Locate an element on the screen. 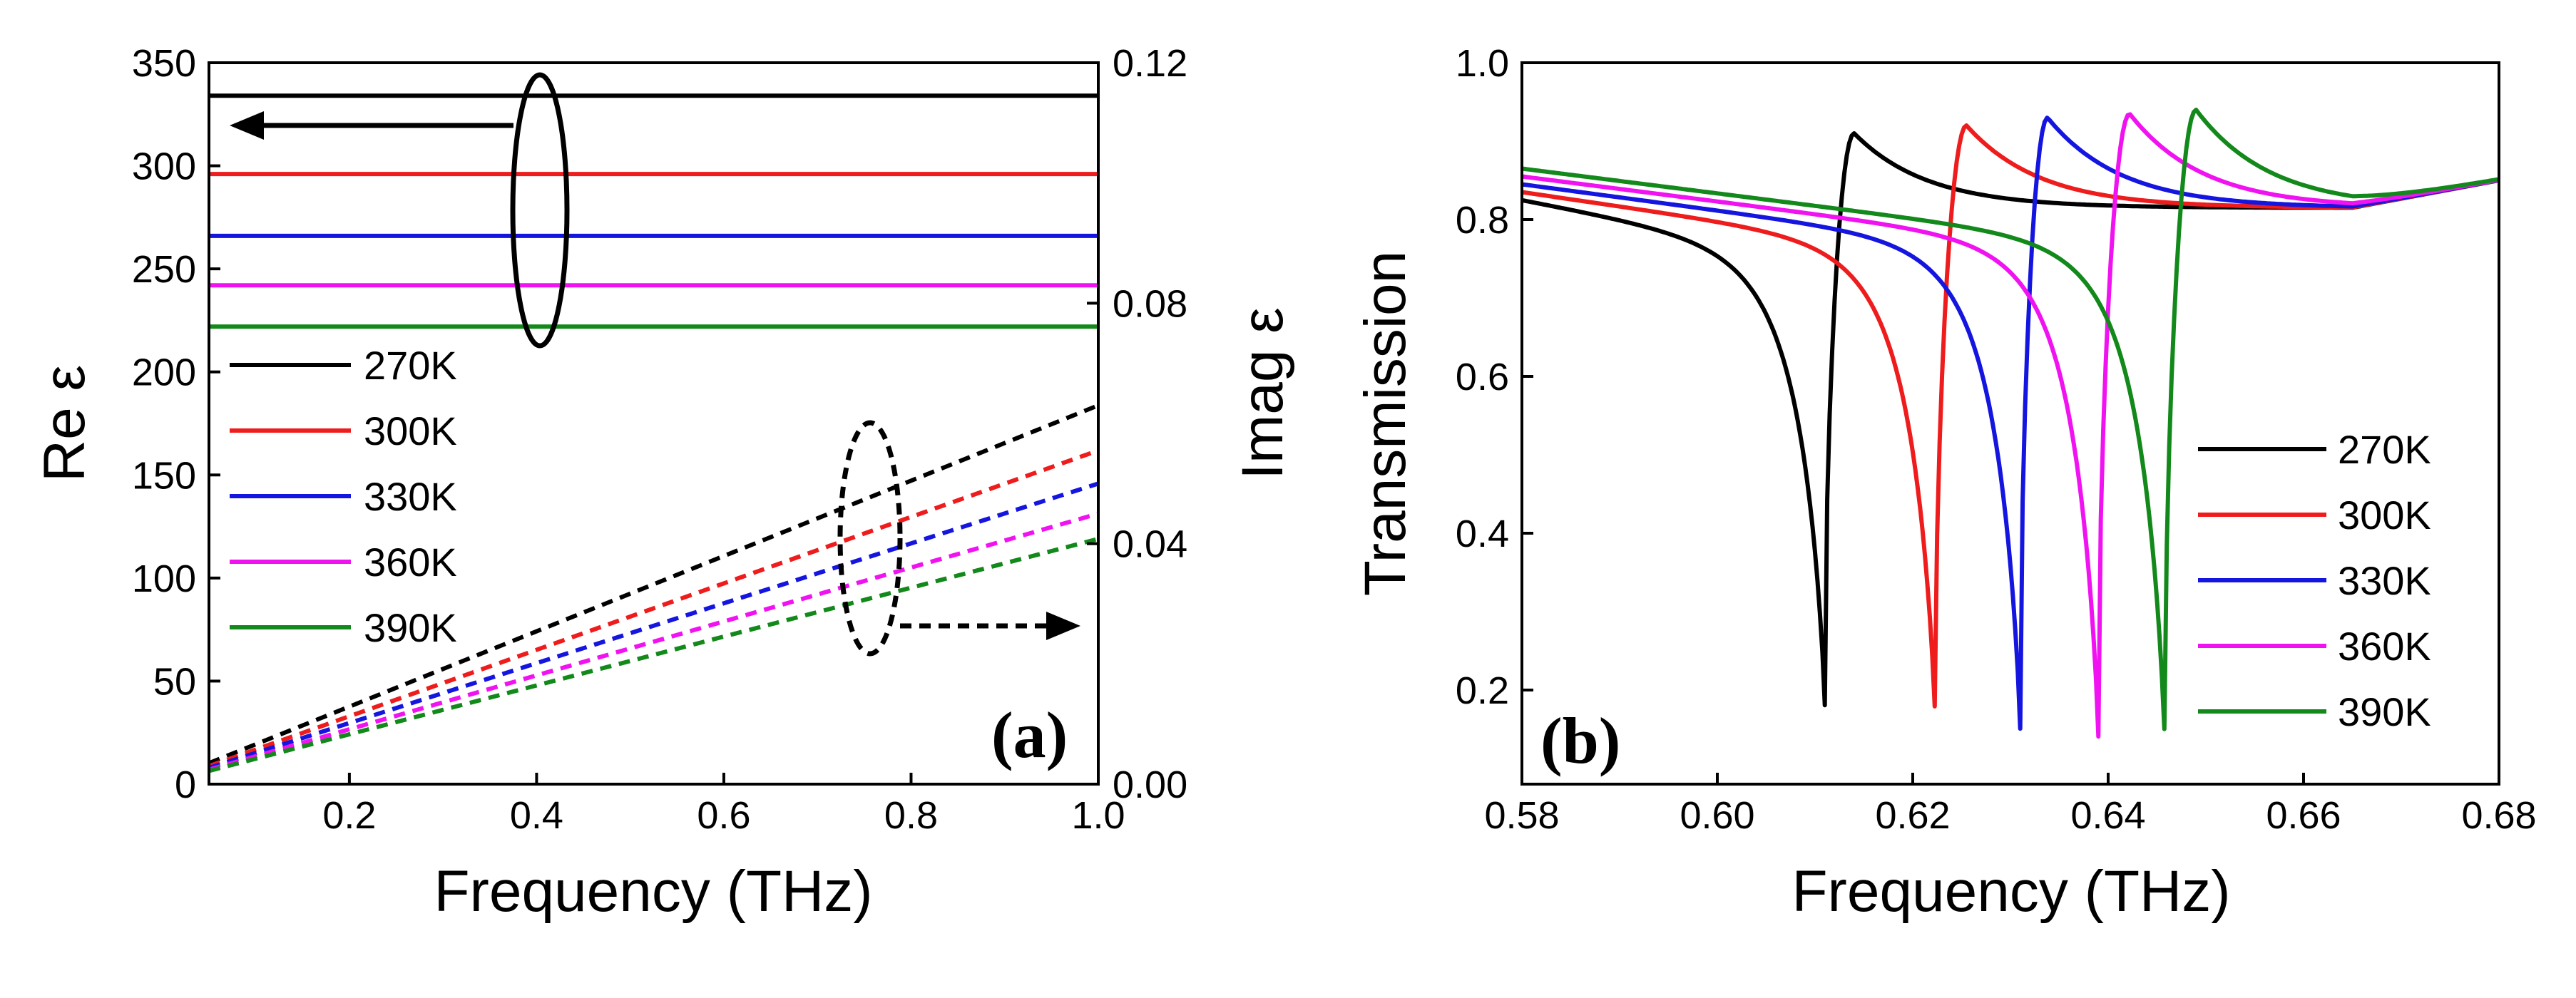 This screenshot has width=2576, height=998. re-eps-arrowhead is located at coordinates (247, 125).